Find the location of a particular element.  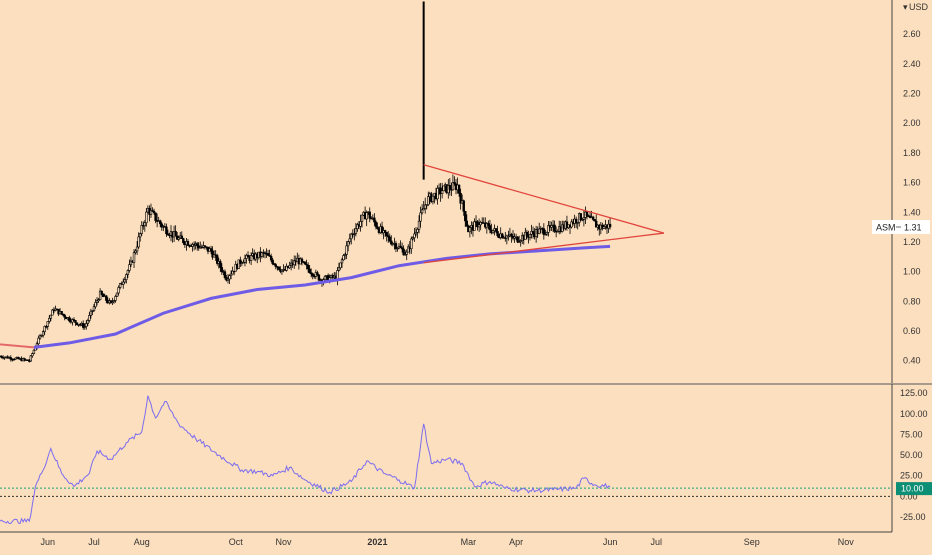

axis-menu-icon: ▾ is located at coordinates (905, 7).